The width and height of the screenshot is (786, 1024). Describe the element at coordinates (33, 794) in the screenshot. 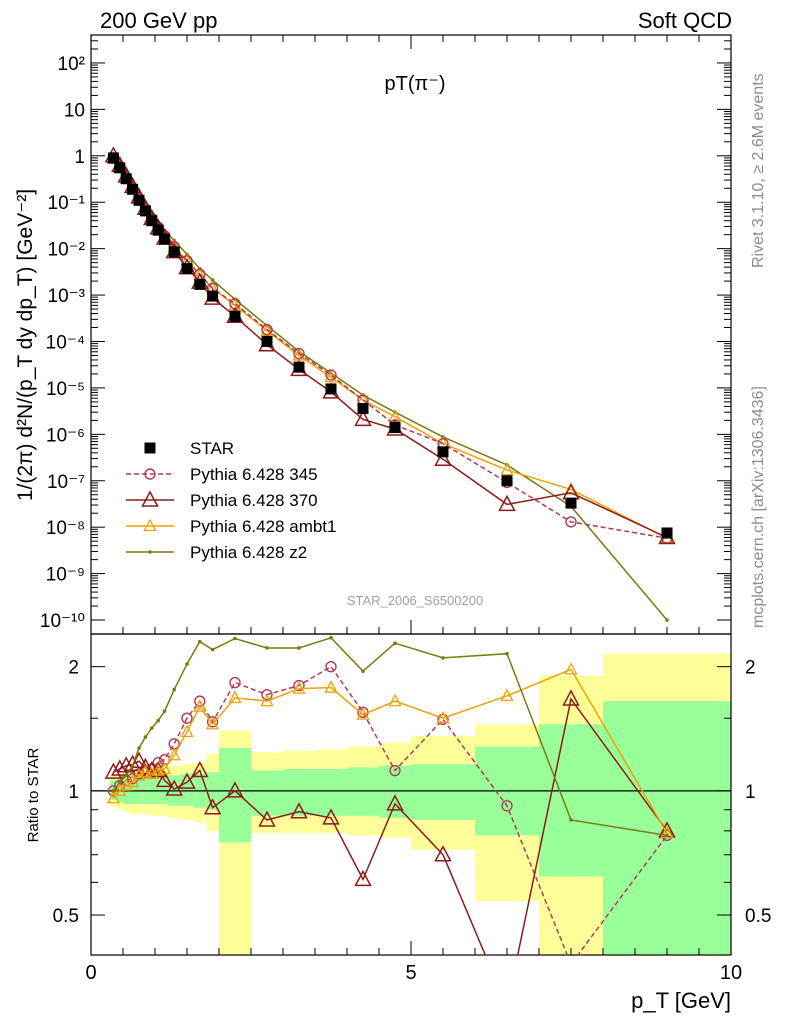

I see `ratio-axis-title: Ratio to STAR` at that location.